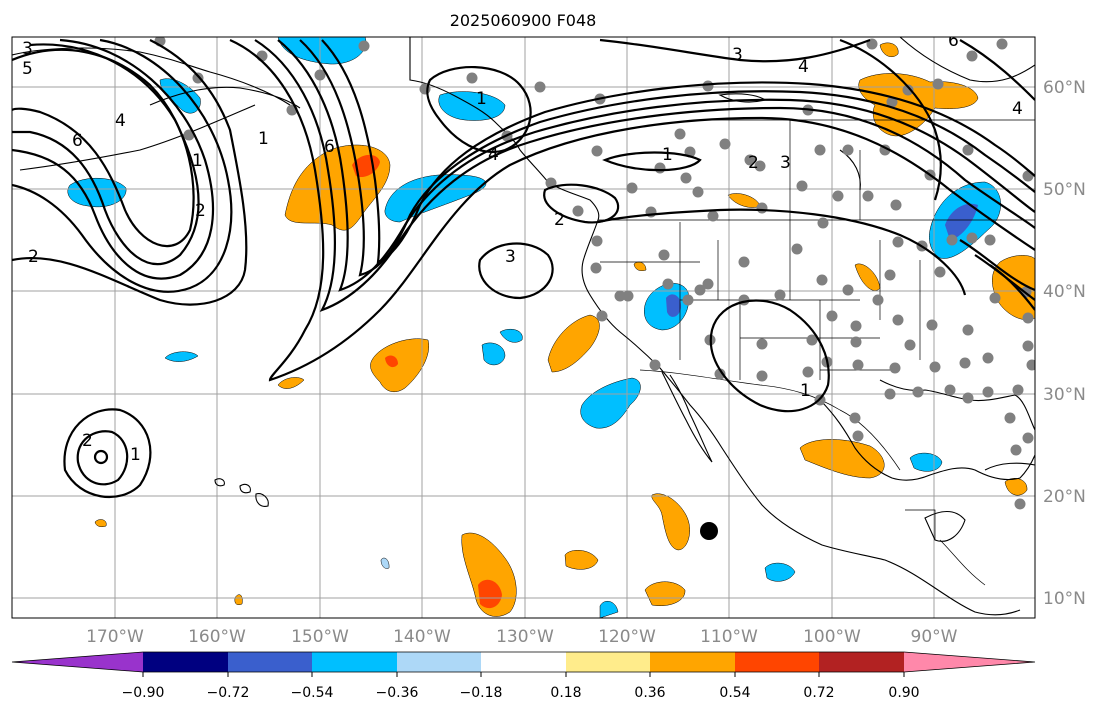  What do you see at coordinates (115, 637) in the screenshot?
I see `lon-label: 170°W` at bounding box center [115, 637].